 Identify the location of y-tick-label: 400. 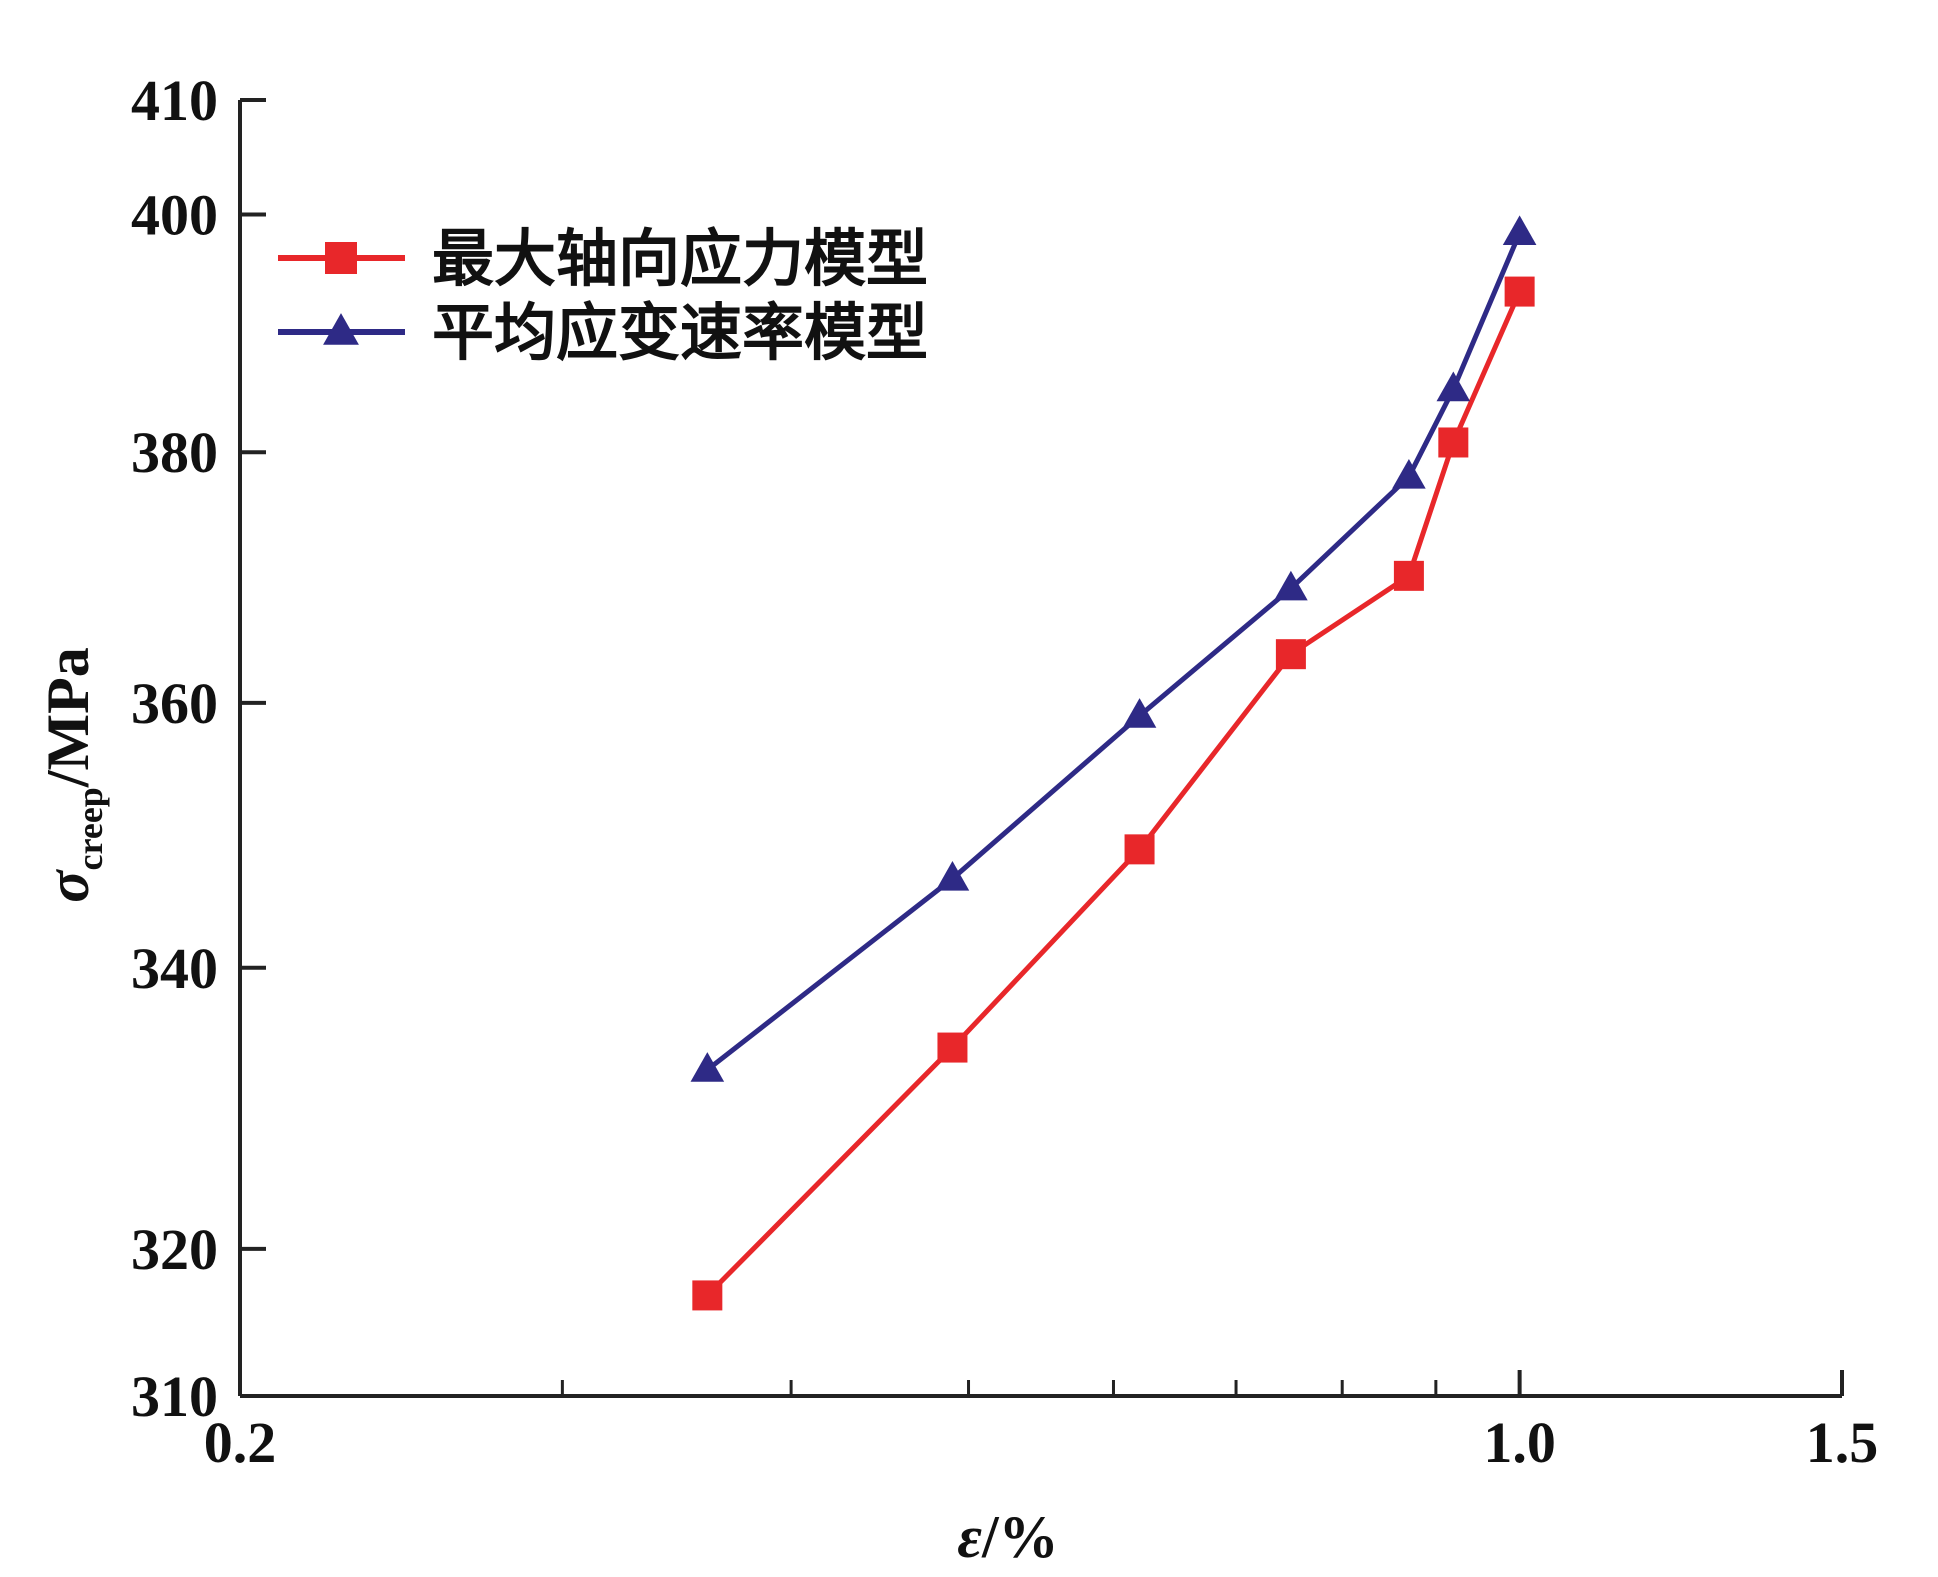
(174, 214).